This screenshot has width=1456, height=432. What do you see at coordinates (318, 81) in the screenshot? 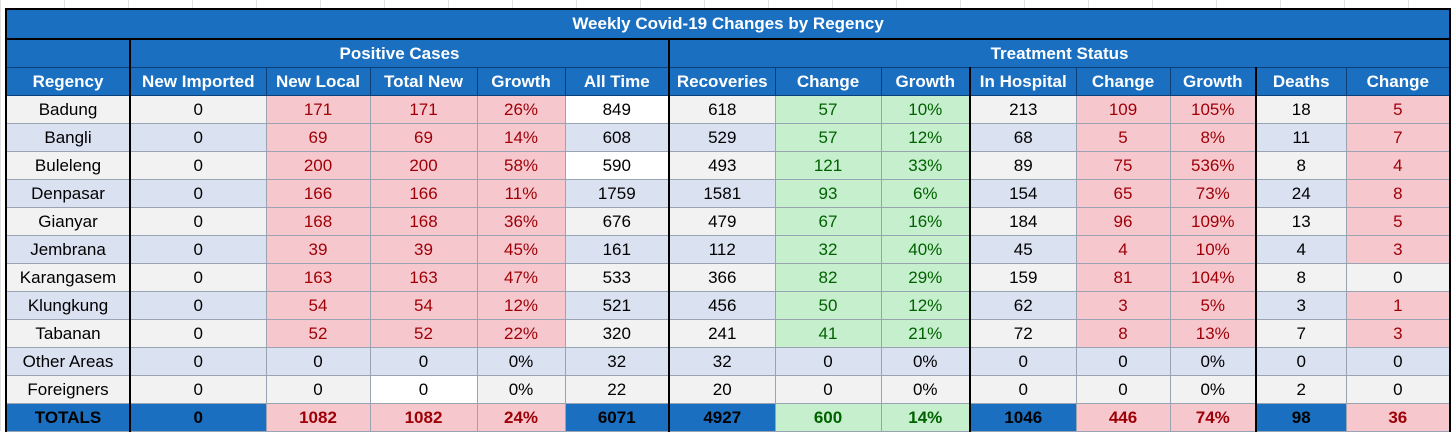
I see `column-header-new-local: New Local` at bounding box center [318, 81].